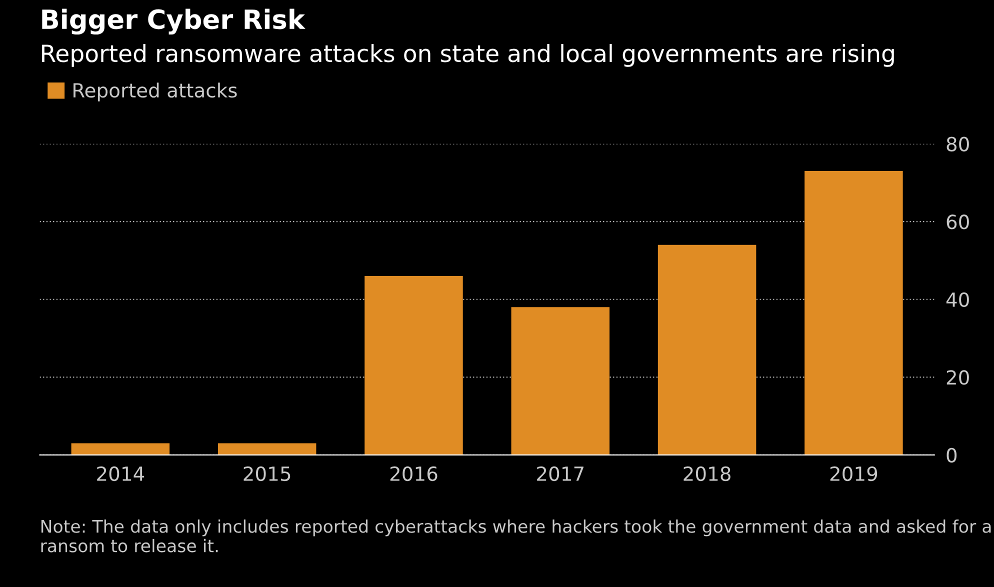 Image resolution: width=994 pixels, height=587 pixels. What do you see at coordinates (468, 55) in the screenshot?
I see `chart-subtitle: Reported ransomware attacks on state and local governments are rising` at bounding box center [468, 55].